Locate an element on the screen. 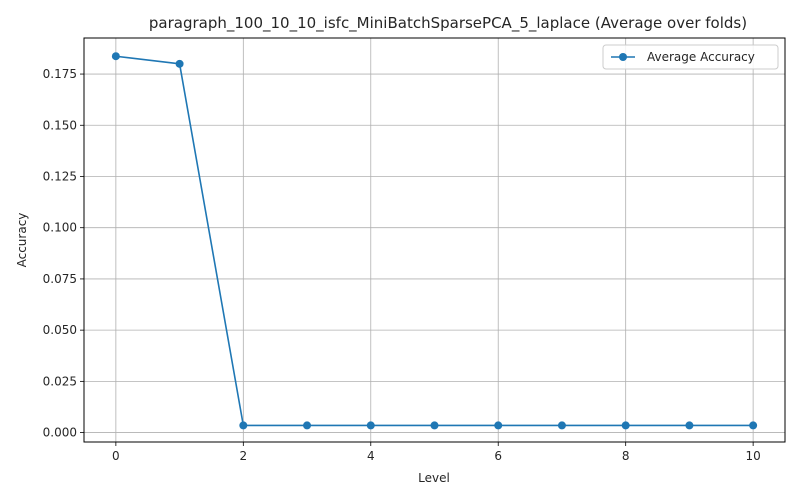  legend-marker is located at coordinates (623, 57).